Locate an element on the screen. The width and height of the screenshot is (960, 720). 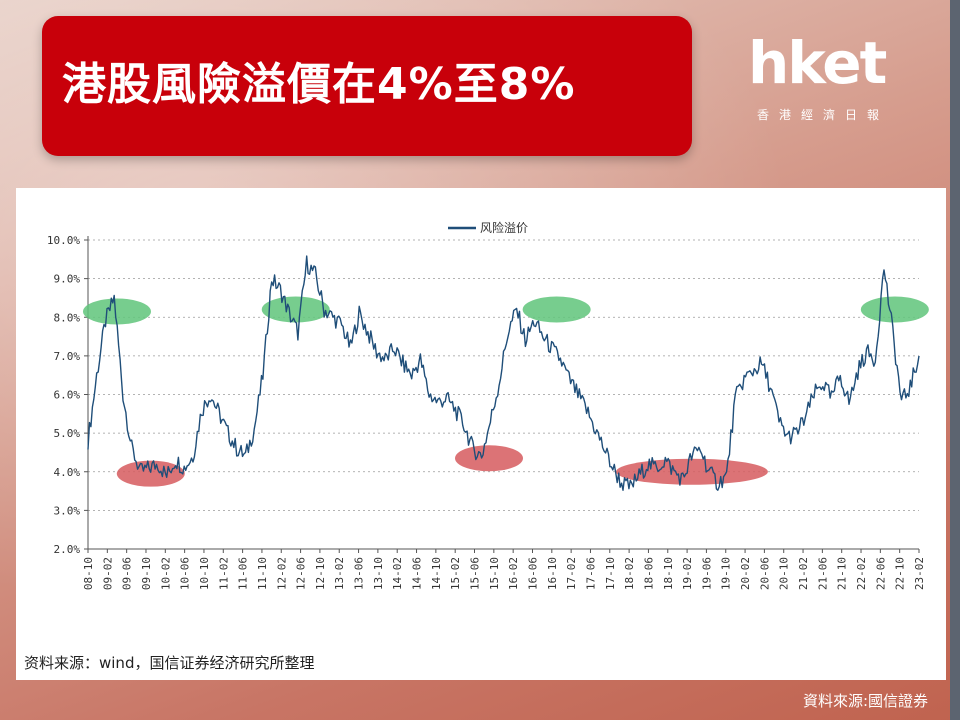
x-tick-label: 14-02 is located at coordinates (397, 573).